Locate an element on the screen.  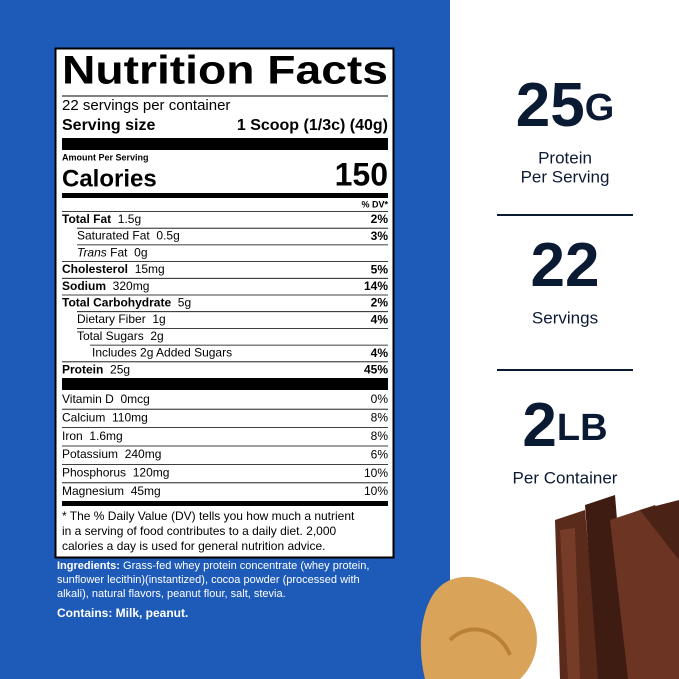
vitamin-dv: 6% is located at coordinates (380, 454).